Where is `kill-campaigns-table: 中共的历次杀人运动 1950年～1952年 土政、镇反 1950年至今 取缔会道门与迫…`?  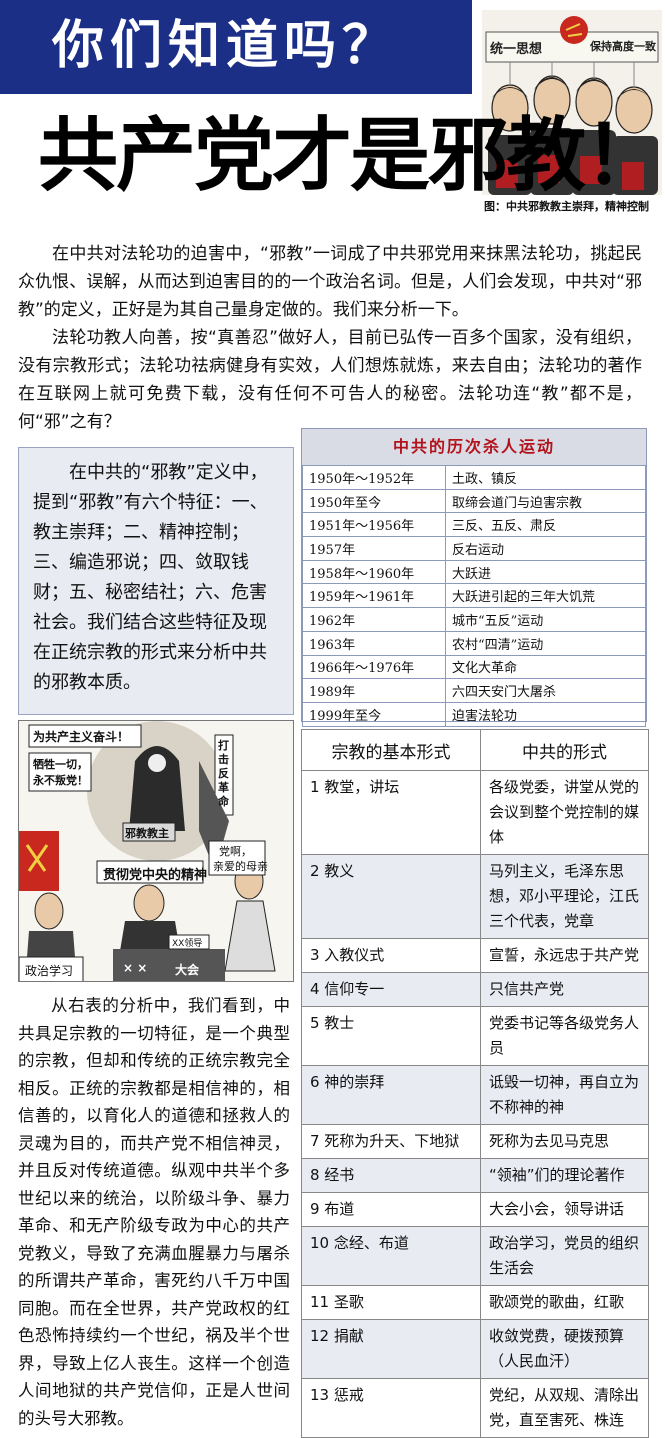 kill-campaigns-table: 中共的历次杀人运动 1950年～1952年 土政、镇反 1950年至今 取缔会道门与迫… is located at coordinates (474, 577).